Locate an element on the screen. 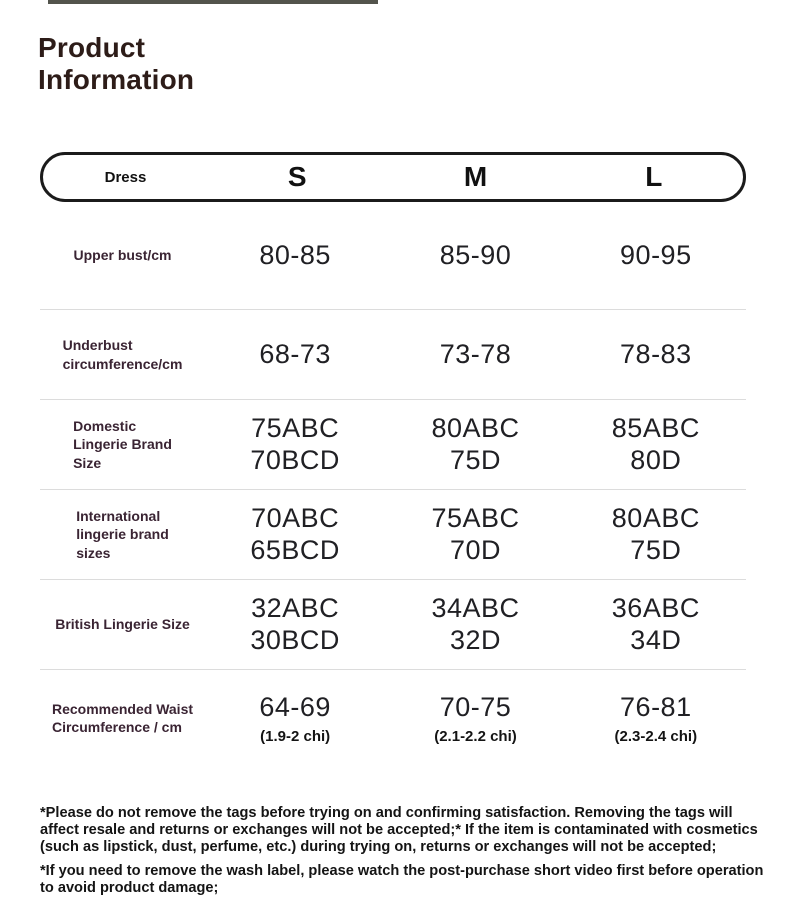 The image size is (790, 907). waist-range: 64-69 is located at coordinates (295, 706).